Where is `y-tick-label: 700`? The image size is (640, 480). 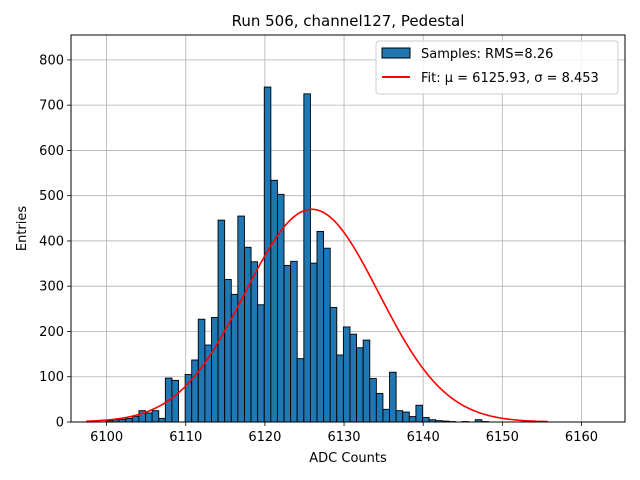
y-tick-label: 700 is located at coordinates (51, 106).